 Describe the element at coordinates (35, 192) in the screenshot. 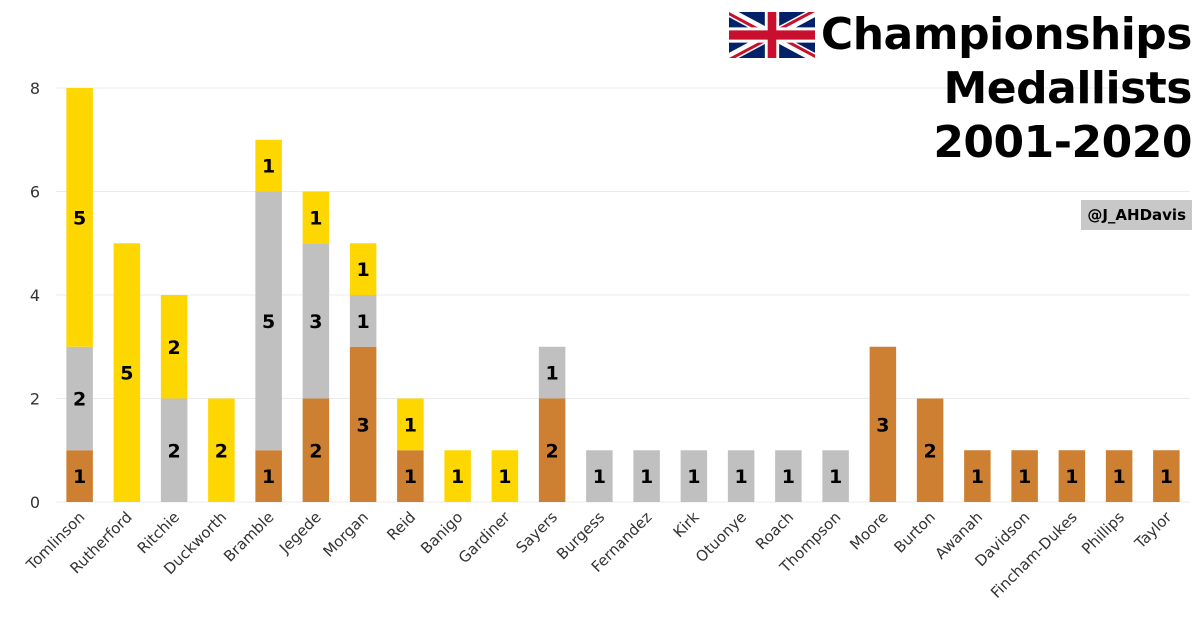

I see `y-tick-label: 6` at that location.